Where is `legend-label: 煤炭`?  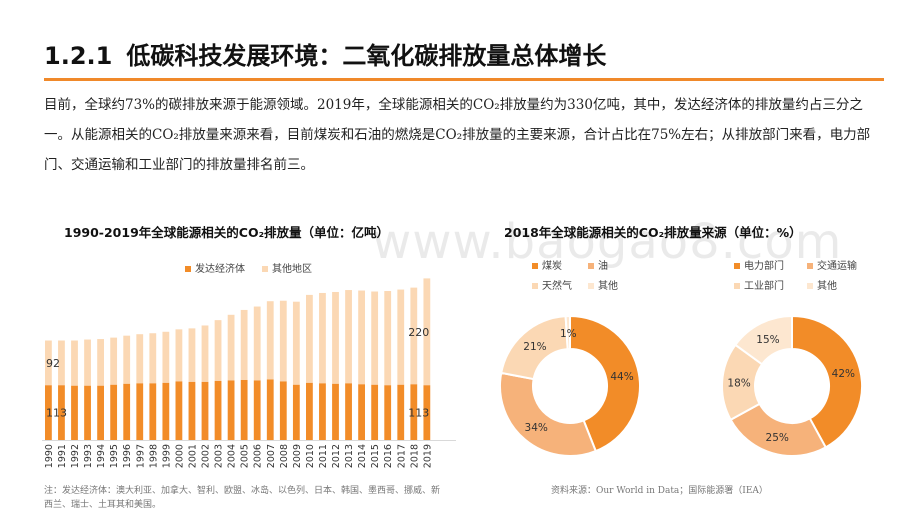 legend-label: 煤炭 is located at coordinates (552, 265).